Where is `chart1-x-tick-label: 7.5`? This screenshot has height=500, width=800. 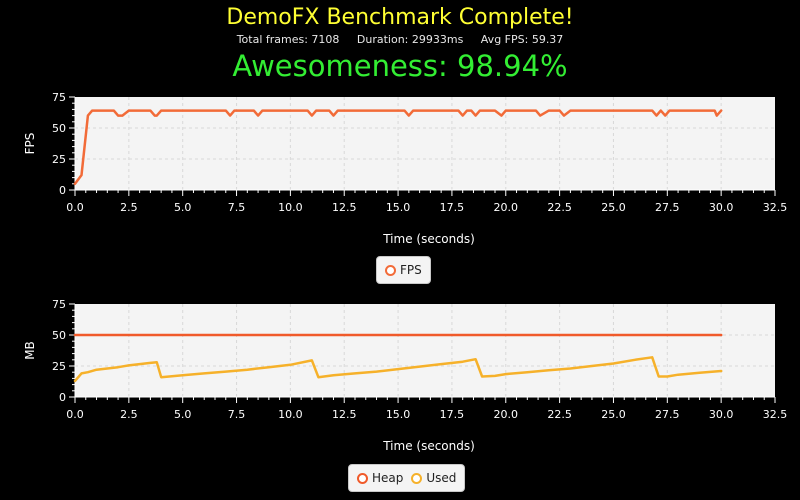 chart1-x-tick-label: 7.5 is located at coordinates (237, 207).